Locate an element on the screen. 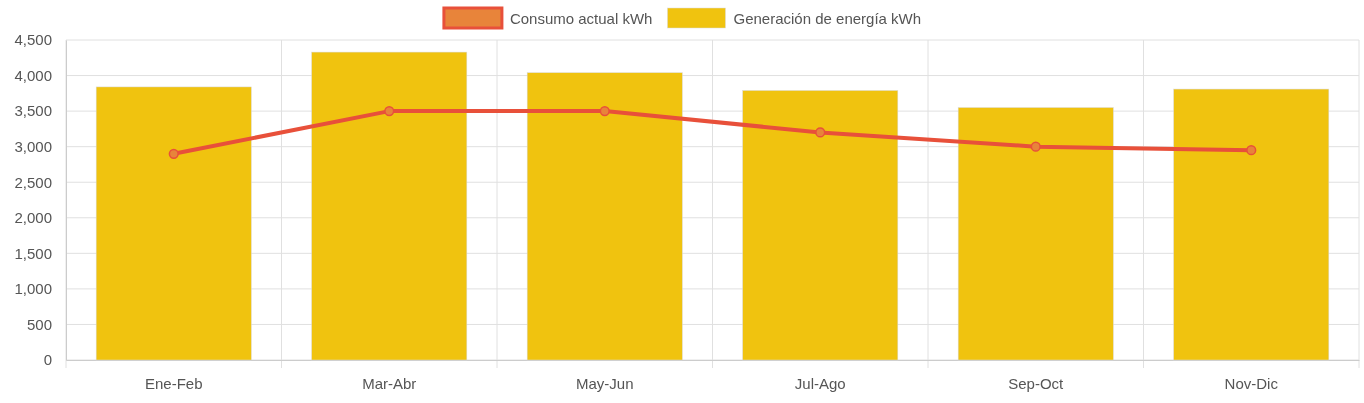 This screenshot has height=403, width=1364. x-tick-label: Jul-Ago is located at coordinates (820, 383).